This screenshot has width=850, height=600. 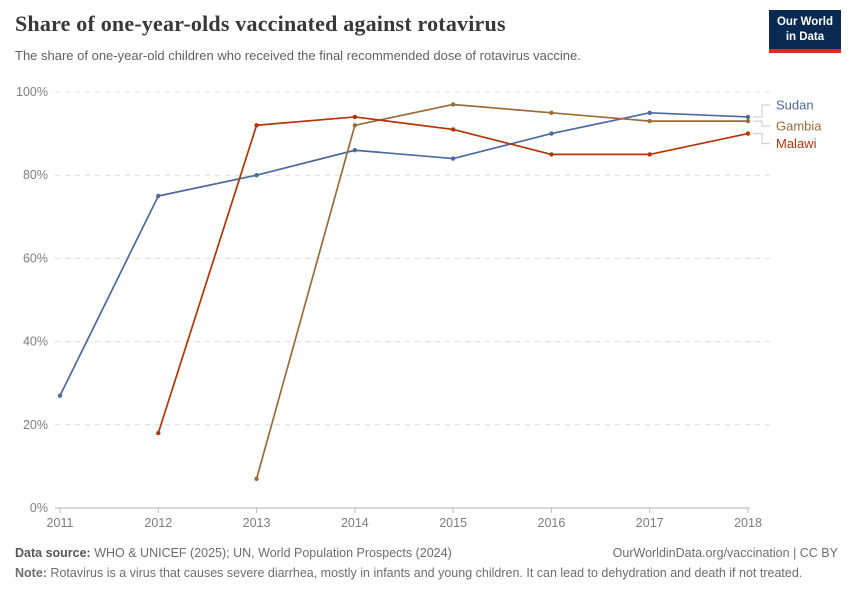 What do you see at coordinates (257, 523) in the screenshot?
I see `x-axis-label: 2013` at bounding box center [257, 523].